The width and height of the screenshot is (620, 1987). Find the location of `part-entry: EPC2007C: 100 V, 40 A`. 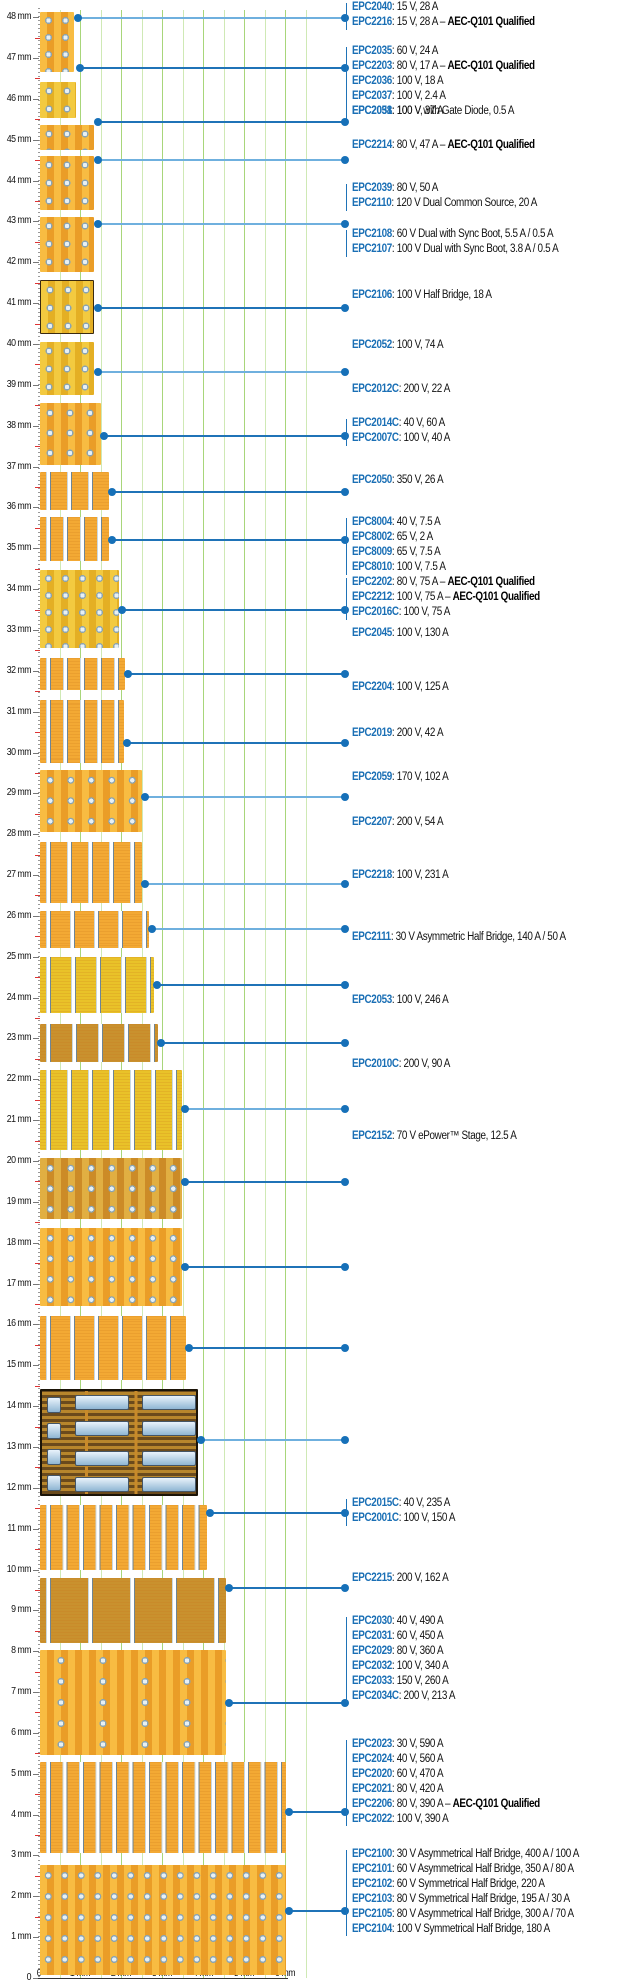

part-entry: EPC2007C: 100 V, 40 A is located at coordinates (401, 438).